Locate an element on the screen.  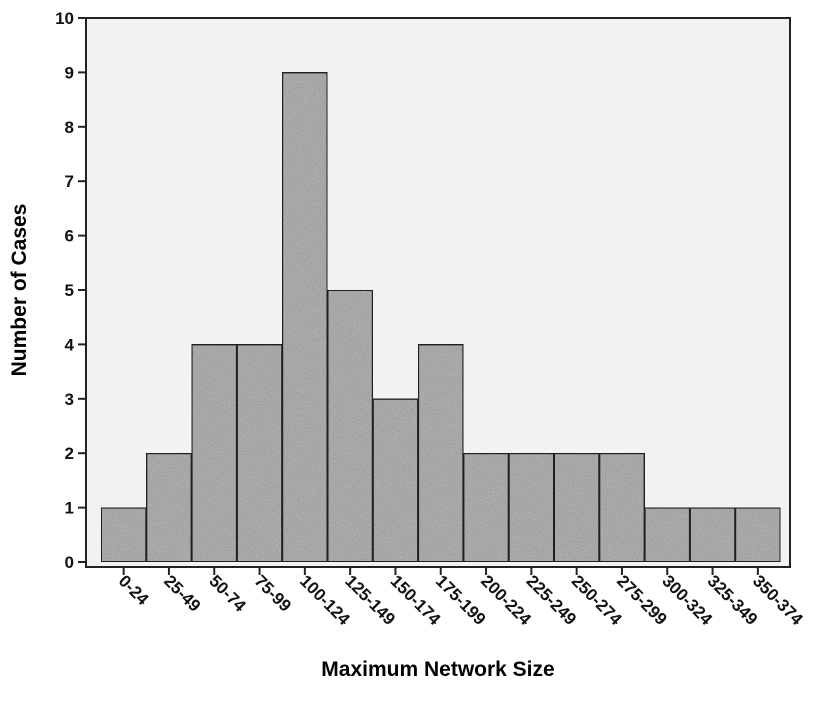
x-axis-title: Maximum Network Size is located at coordinates (437, 669).